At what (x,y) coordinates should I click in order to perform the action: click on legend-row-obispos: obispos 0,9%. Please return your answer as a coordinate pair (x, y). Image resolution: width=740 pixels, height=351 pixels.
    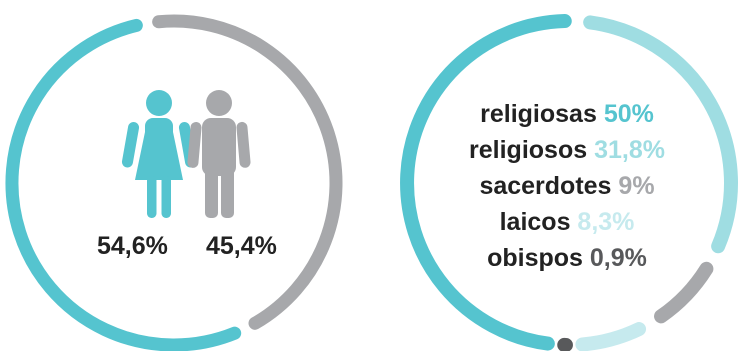
    Looking at the image, I should click on (567, 258).